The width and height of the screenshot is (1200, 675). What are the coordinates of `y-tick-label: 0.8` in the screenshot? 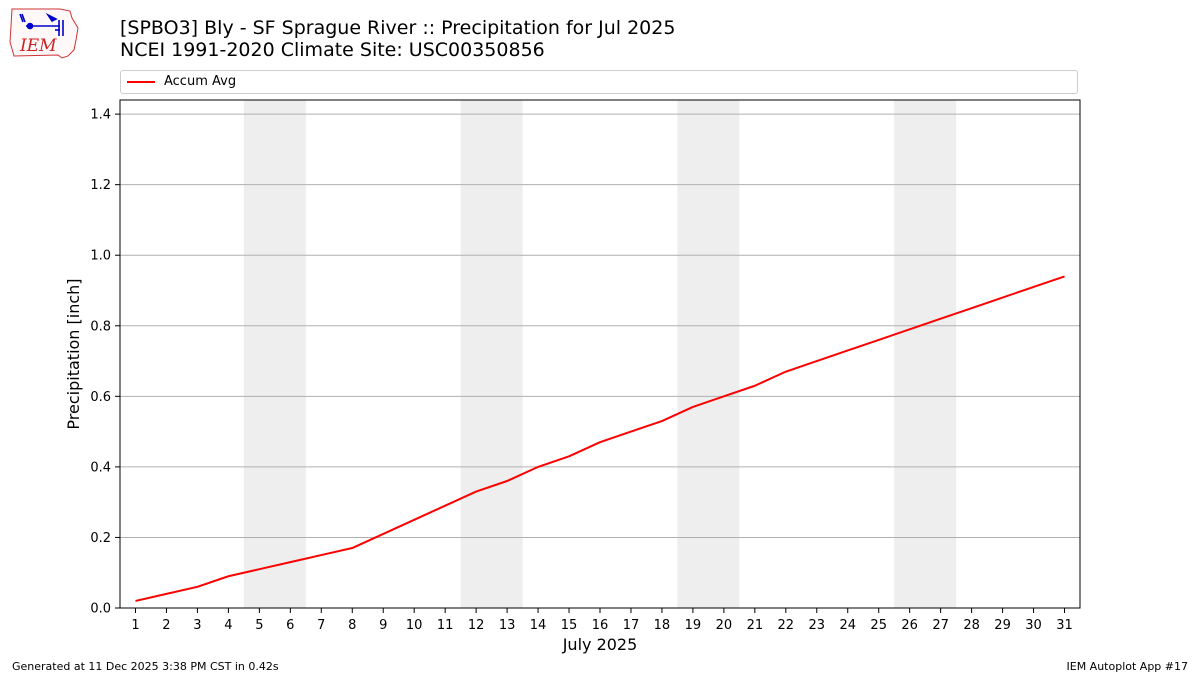 It's located at (100, 326).